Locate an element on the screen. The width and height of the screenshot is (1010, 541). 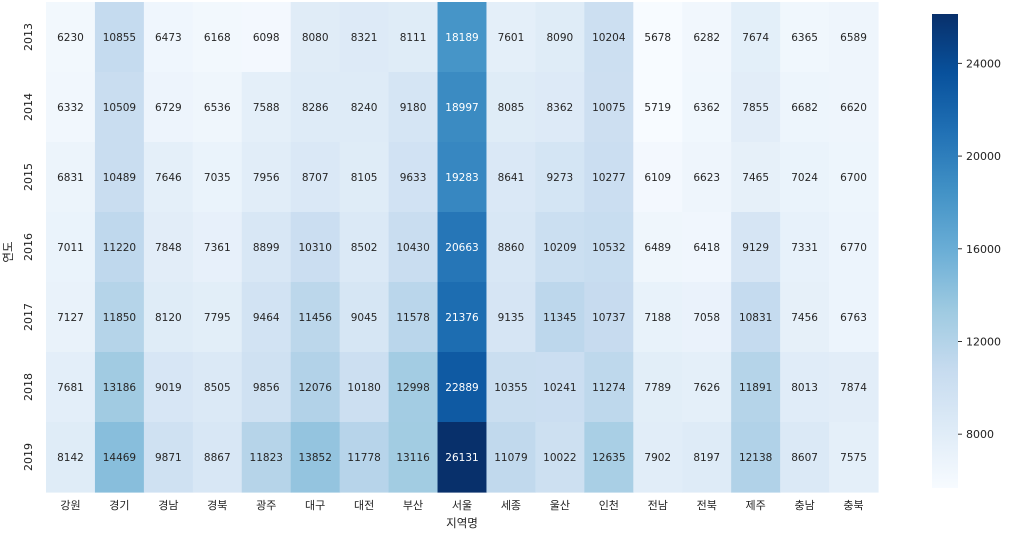
heatmap-cell-label: 10532 is located at coordinates (608, 248).